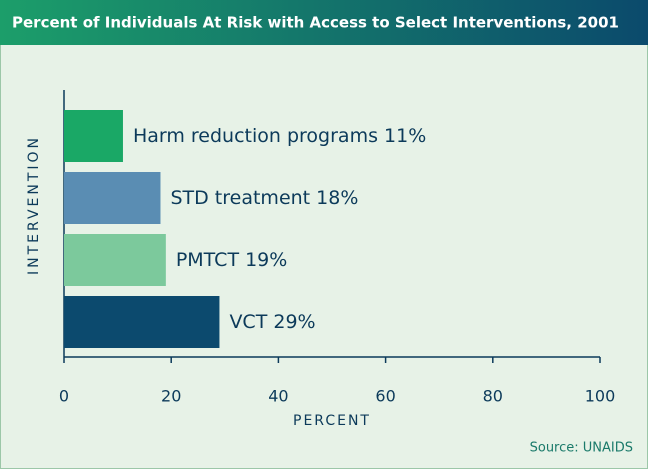 This screenshot has width=648, height=469. What do you see at coordinates (405, 136) in the screenshot?
I see `value-label: 11%` at bounding box center [405, 136].